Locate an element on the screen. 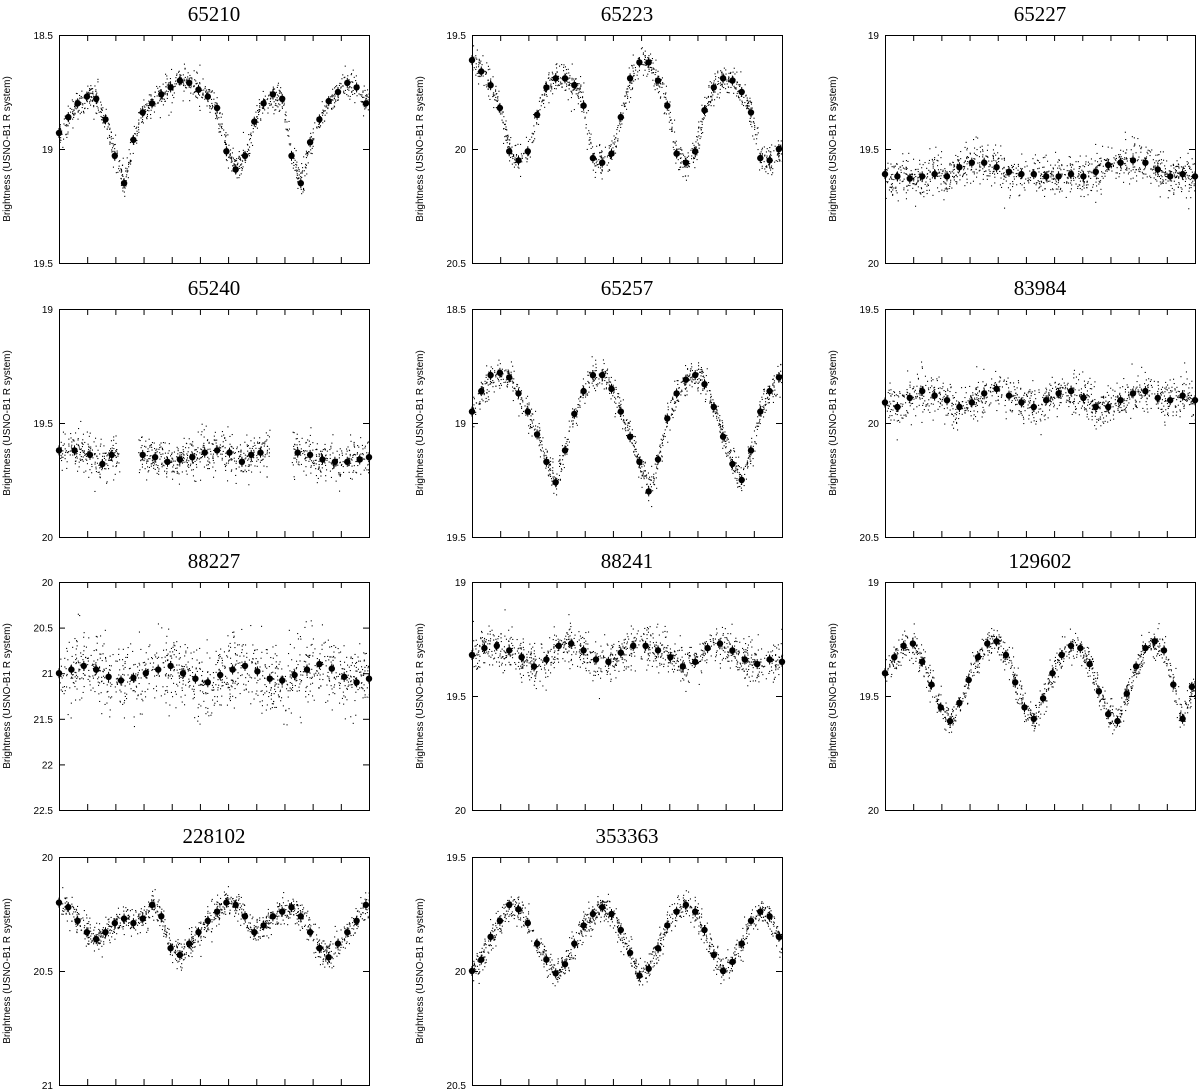 Image resolution: width=1200 pixels, height=1090 pixels. y-tick-label: 19.5 is located at coordinates (870, 150).